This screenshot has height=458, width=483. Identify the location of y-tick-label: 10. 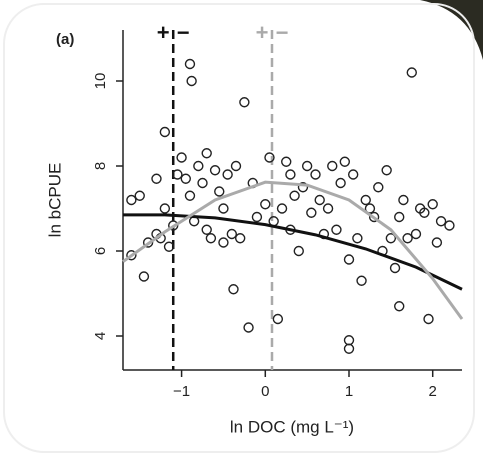
(100, 81).